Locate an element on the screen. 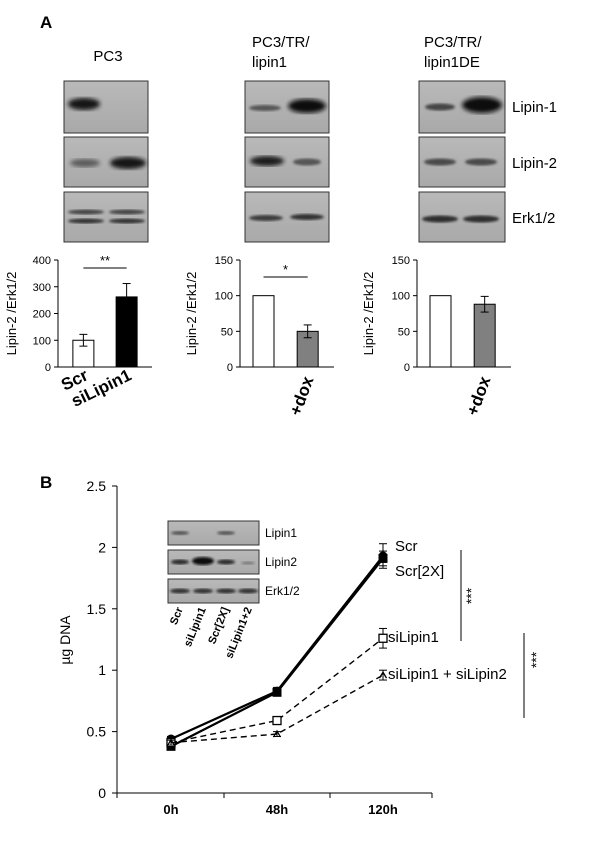 Image resolution: width=601 pixels, height=841 pixels. y-axis-label: µg DNA is located at coordinates (65, 640).